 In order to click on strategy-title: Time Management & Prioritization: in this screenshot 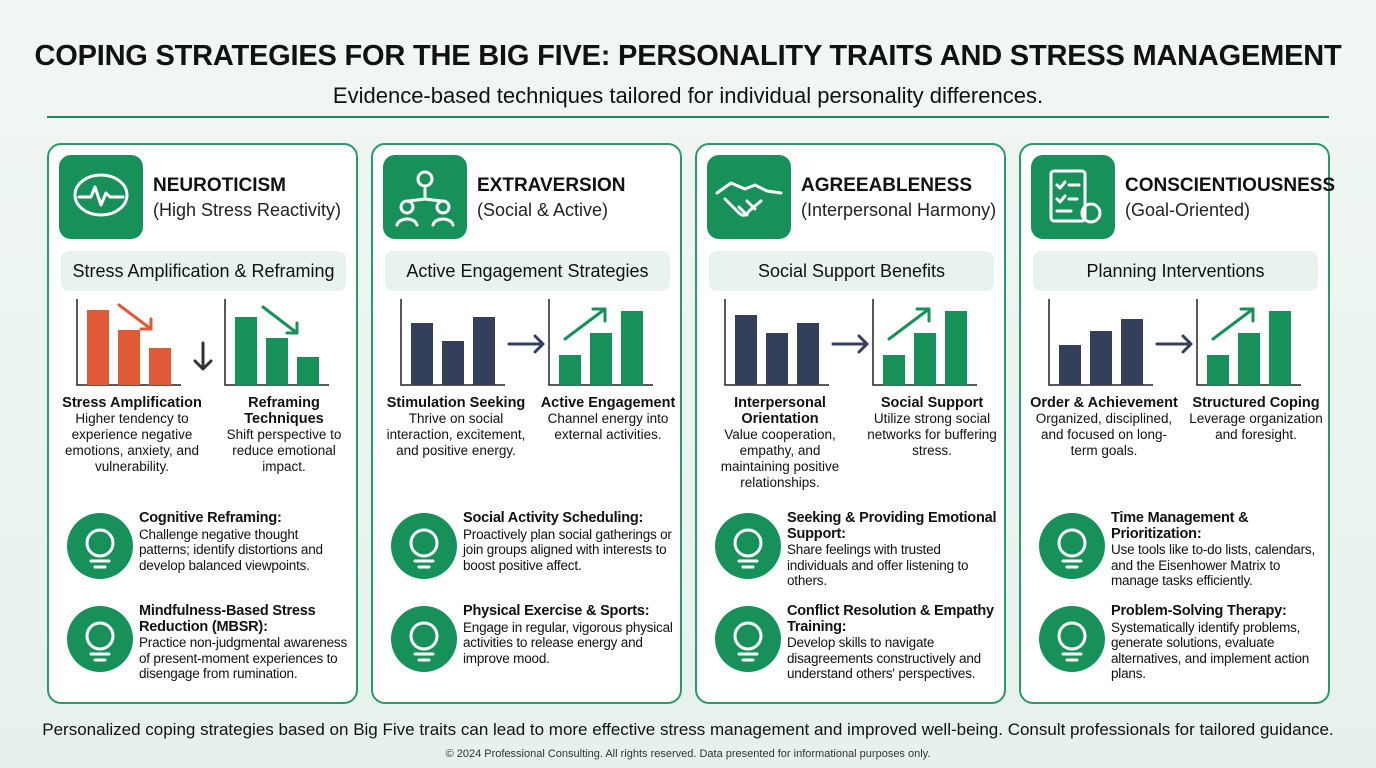, I will do `click(1180, 526)`.